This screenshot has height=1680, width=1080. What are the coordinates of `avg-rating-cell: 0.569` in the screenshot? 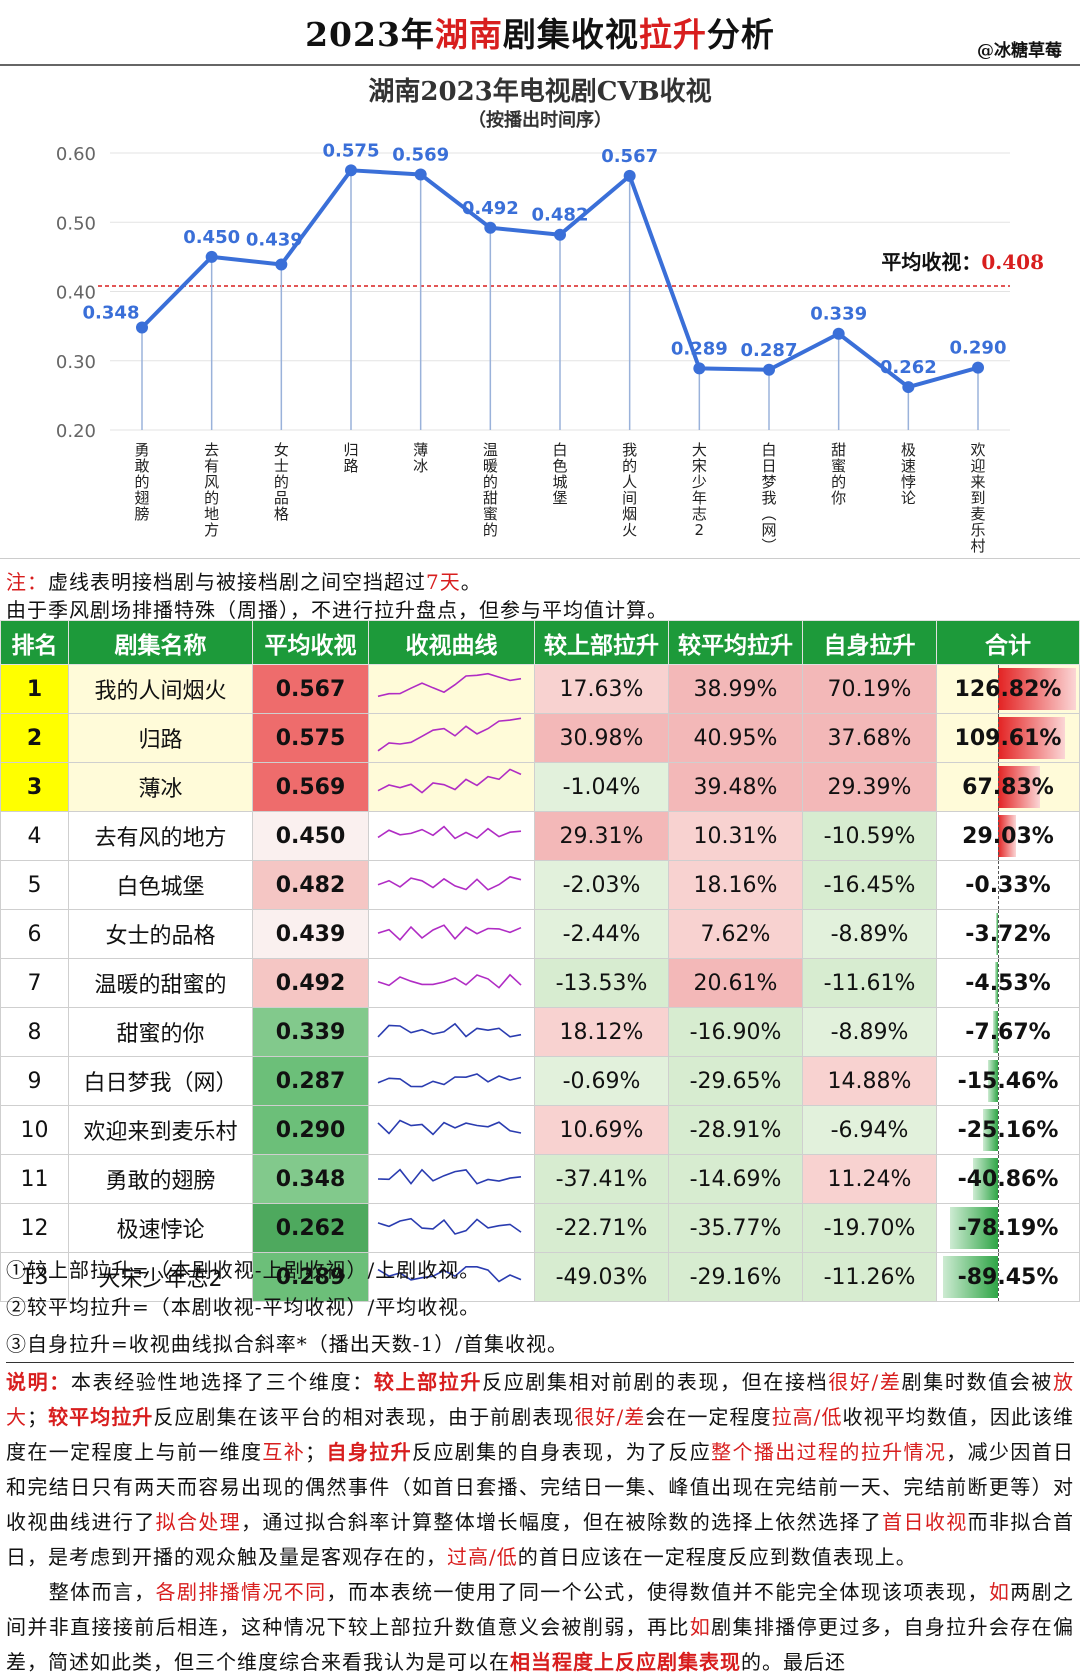 It's located at (310, 787).